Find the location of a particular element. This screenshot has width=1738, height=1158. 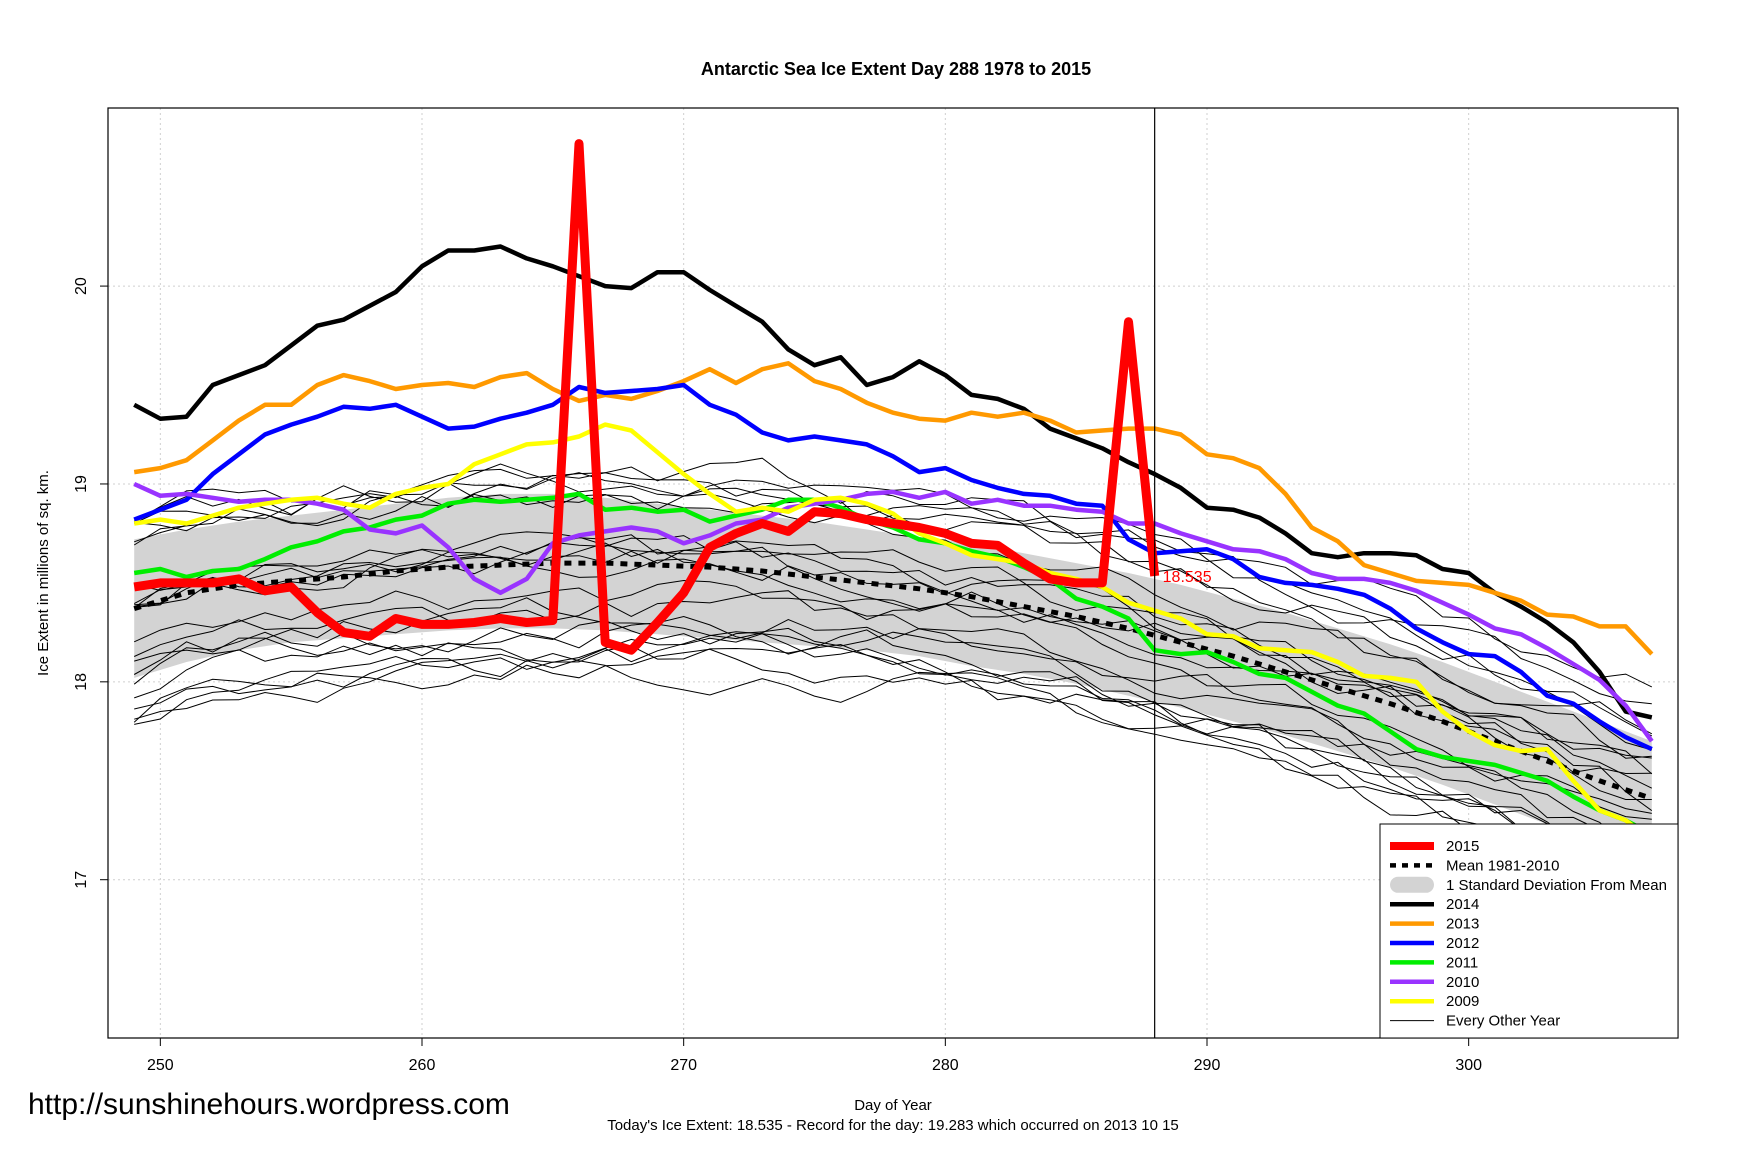

legend-label-2014: 2014 is located at coordinates (1462, 904).